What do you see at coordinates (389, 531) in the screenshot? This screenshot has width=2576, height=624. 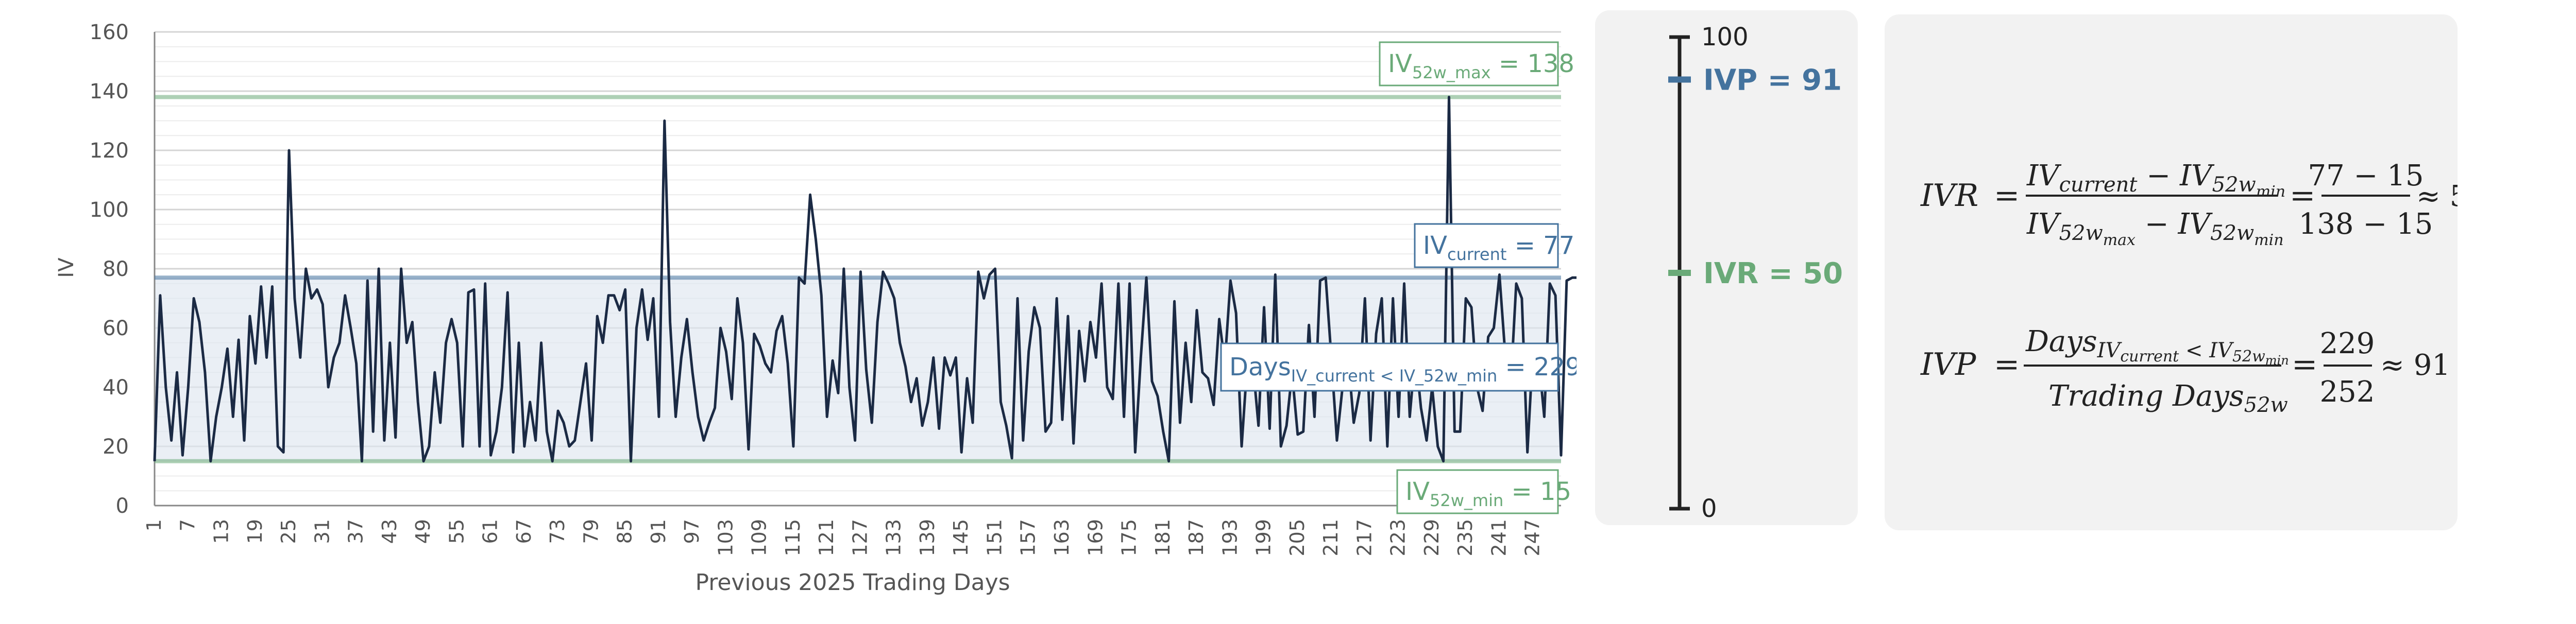 I see `x-tick-label: 43` at bounding box center [389, 531].